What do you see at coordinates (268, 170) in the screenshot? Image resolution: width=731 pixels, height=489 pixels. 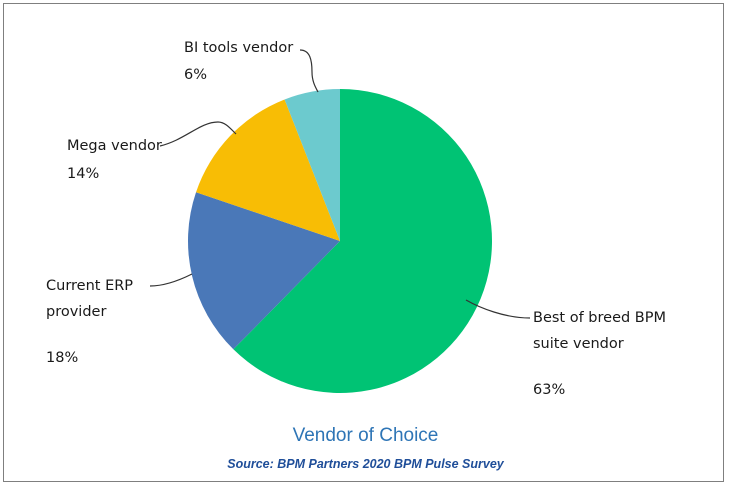 I see `pie-slice-mega` at bounding box center [268, 170].